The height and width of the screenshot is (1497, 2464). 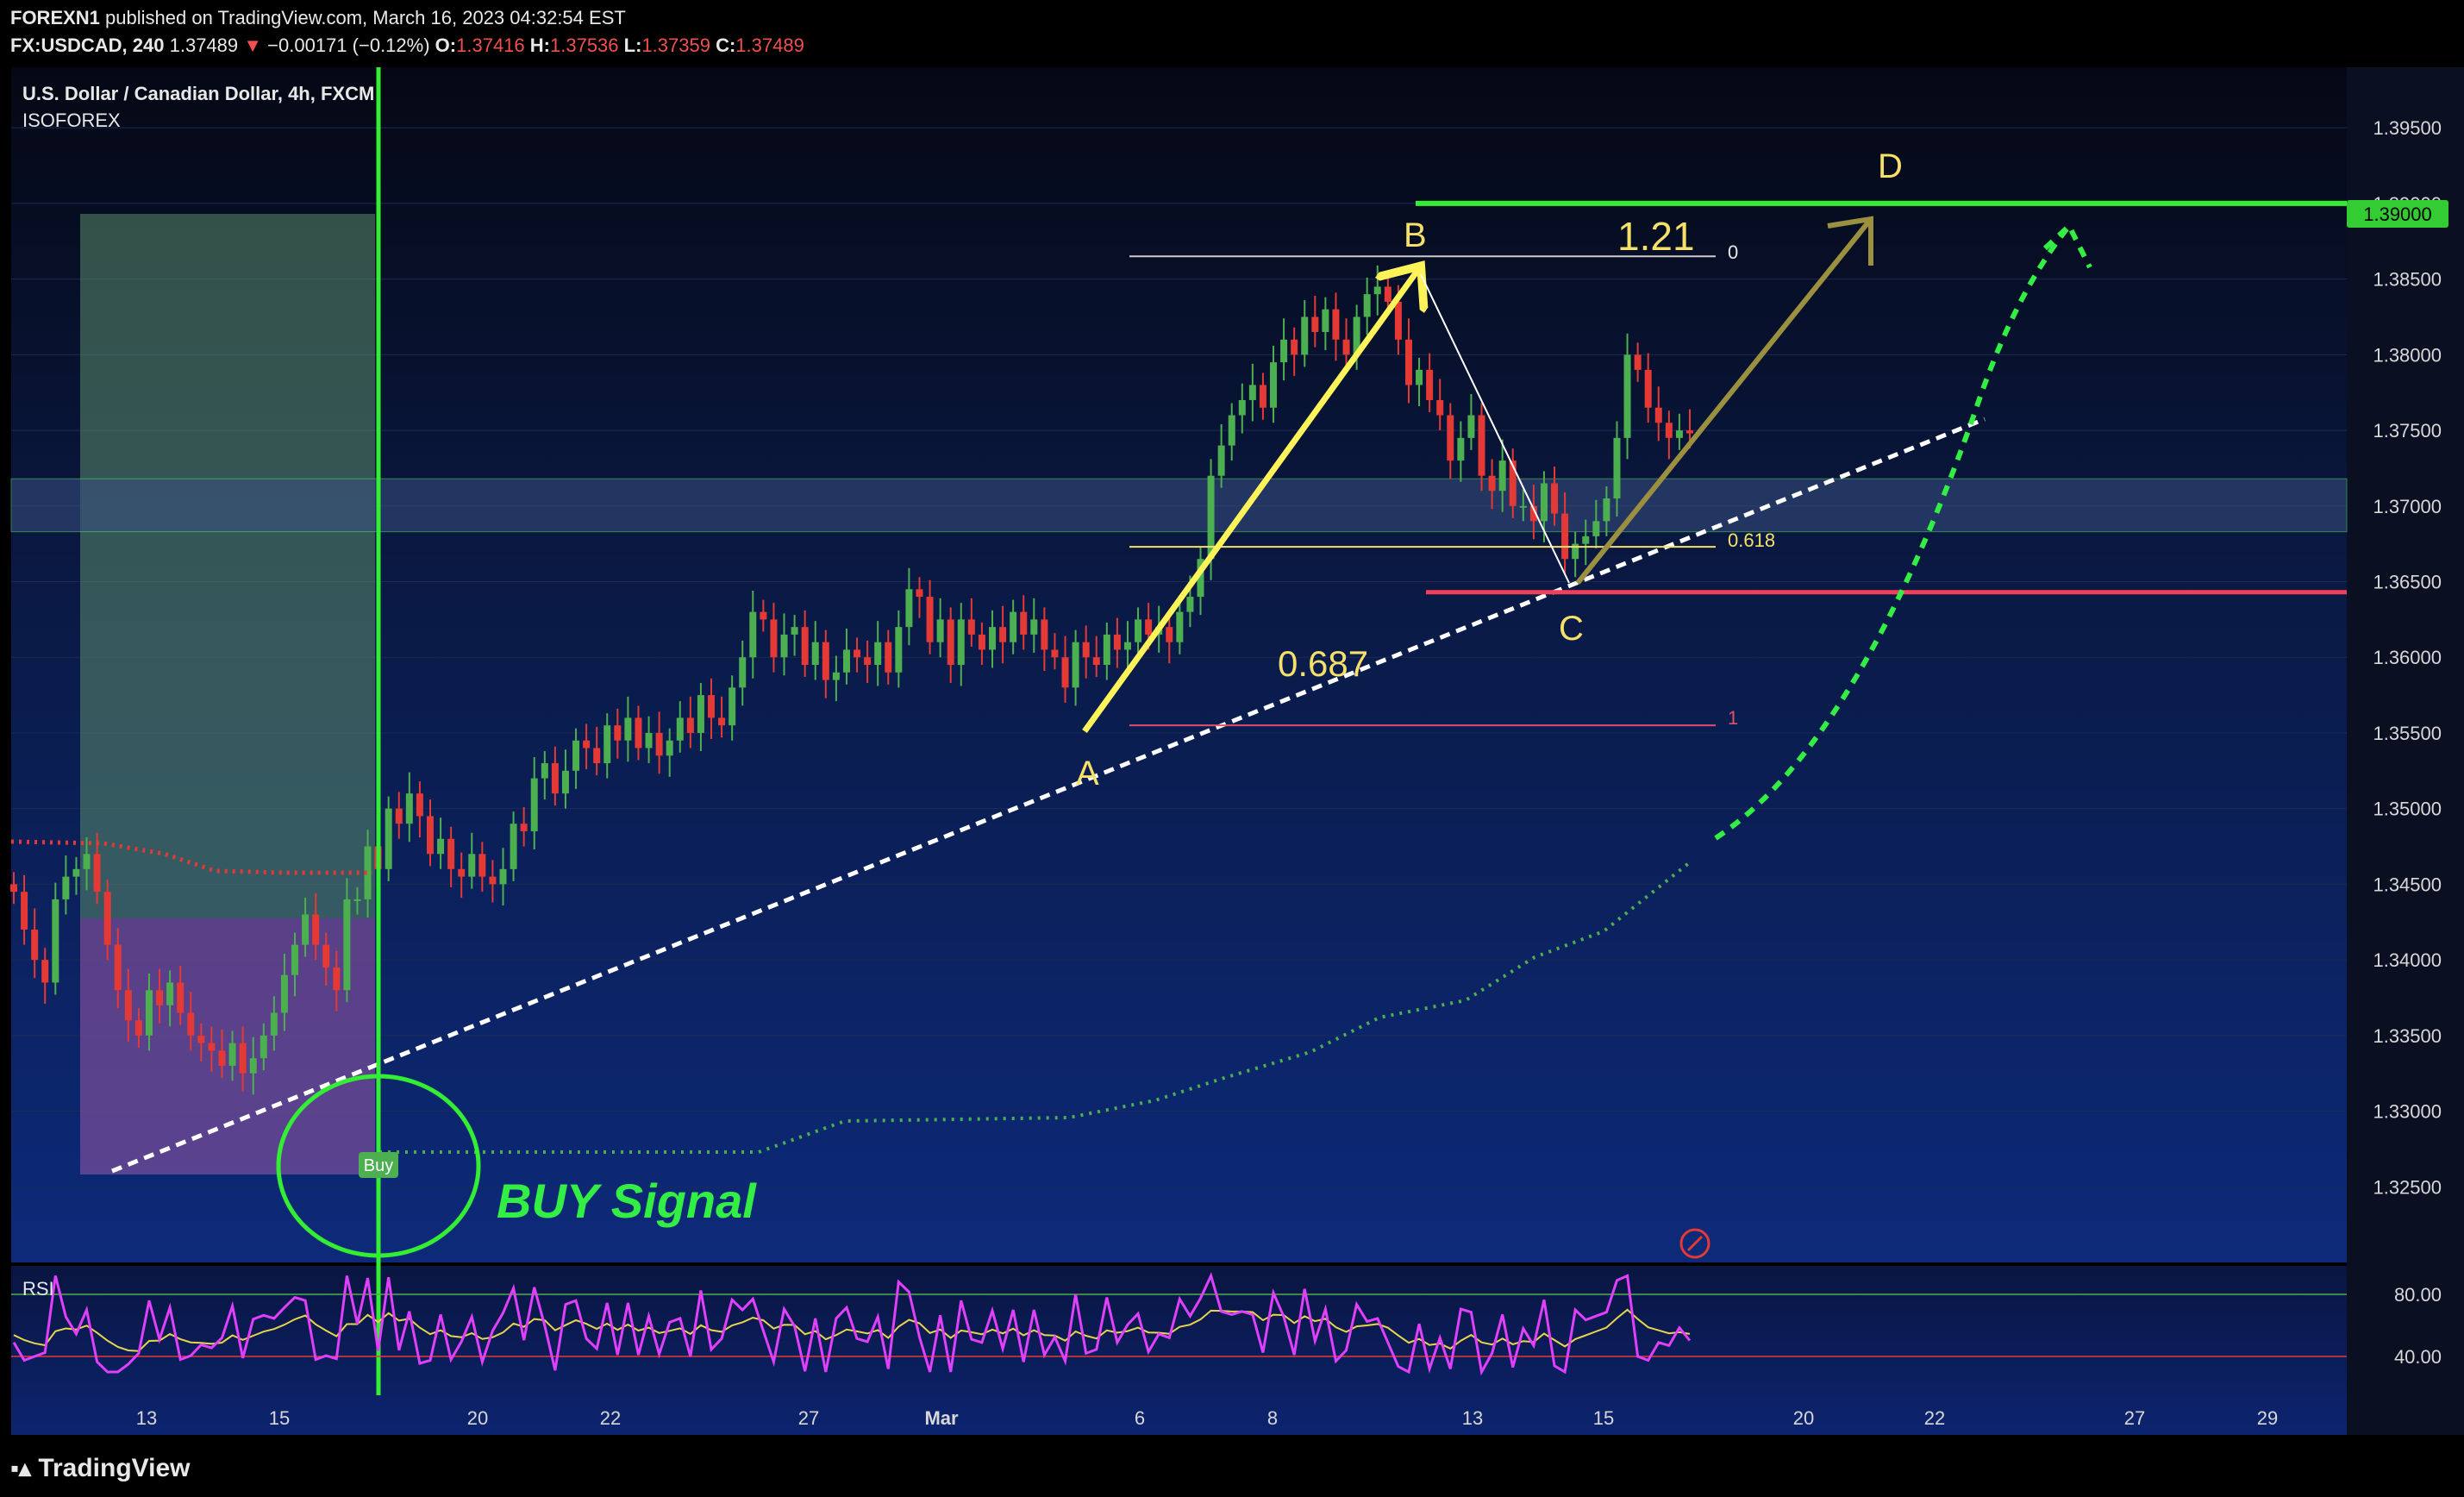 I want to click on buy-signal-text: BUY Signal, so click(x=627, y=1201).